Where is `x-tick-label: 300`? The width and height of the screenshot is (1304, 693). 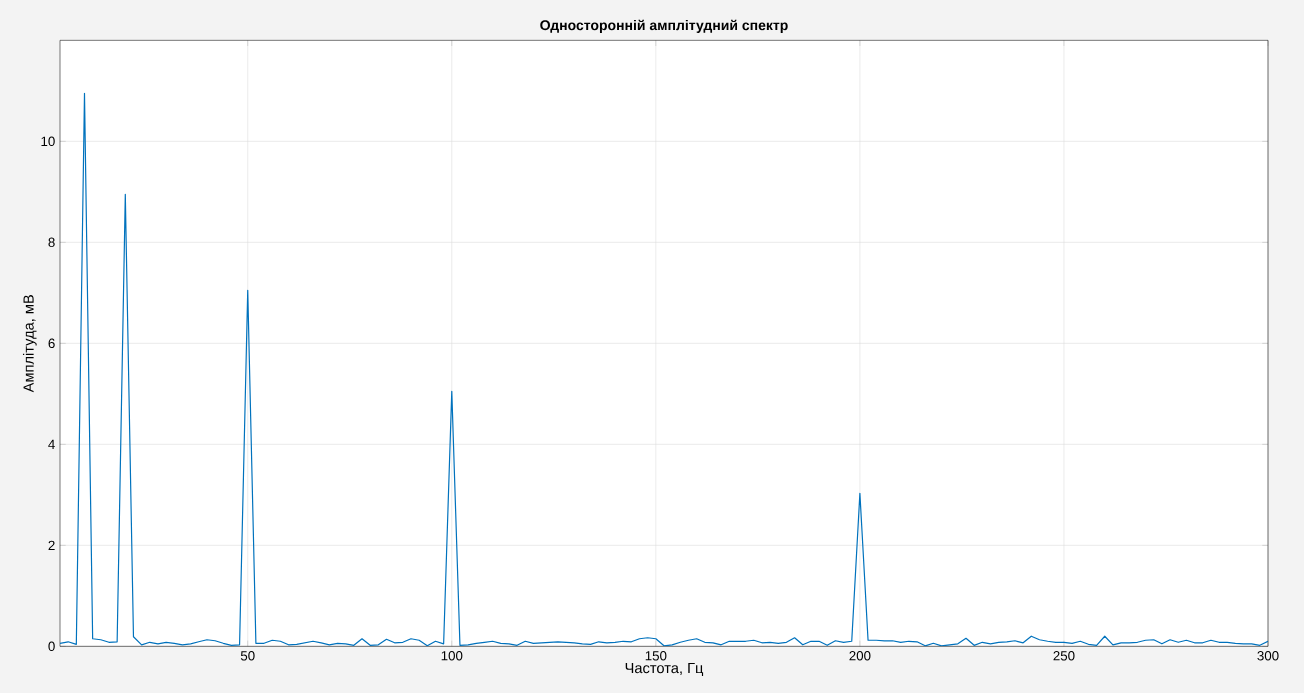 x-tick-label: 300 is located at coordinates (1268, 655).